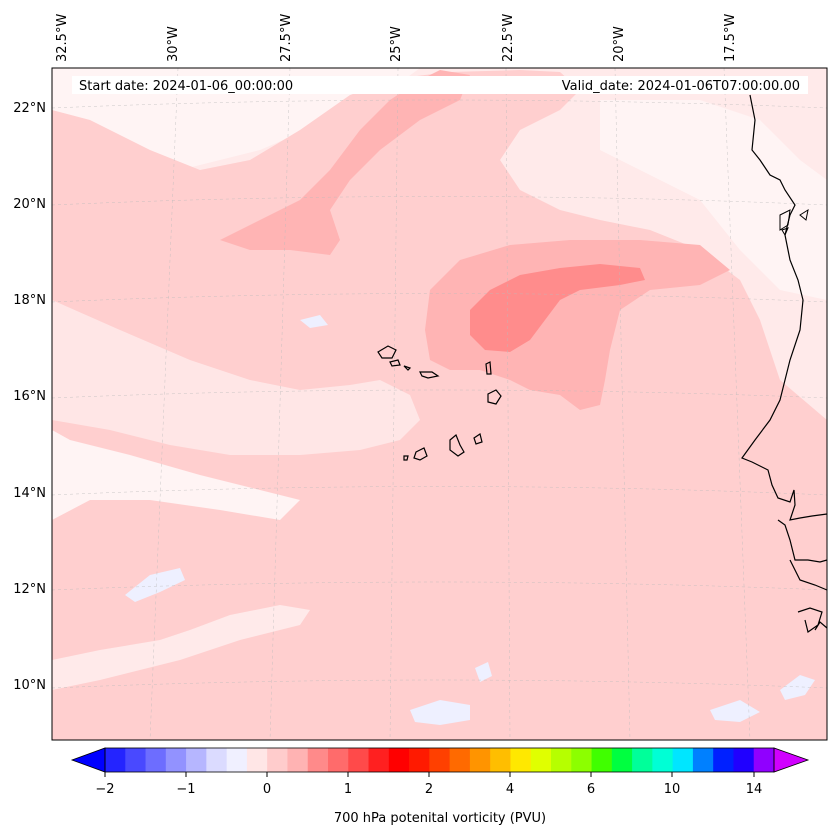 The height and width of the screenshot is (836, 837). Describe the element at coordinates (29, 493) in the screenshot. I see `lat-label: 14°N` at that location.